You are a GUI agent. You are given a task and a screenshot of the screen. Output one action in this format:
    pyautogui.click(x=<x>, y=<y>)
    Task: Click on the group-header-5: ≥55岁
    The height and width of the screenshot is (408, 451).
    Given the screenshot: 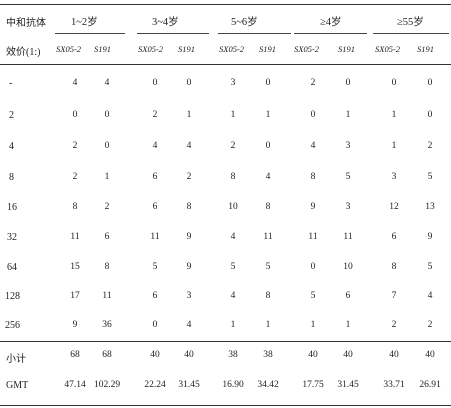 What is the action you would take?
    pyautogui.click(x=410, y=22)
    